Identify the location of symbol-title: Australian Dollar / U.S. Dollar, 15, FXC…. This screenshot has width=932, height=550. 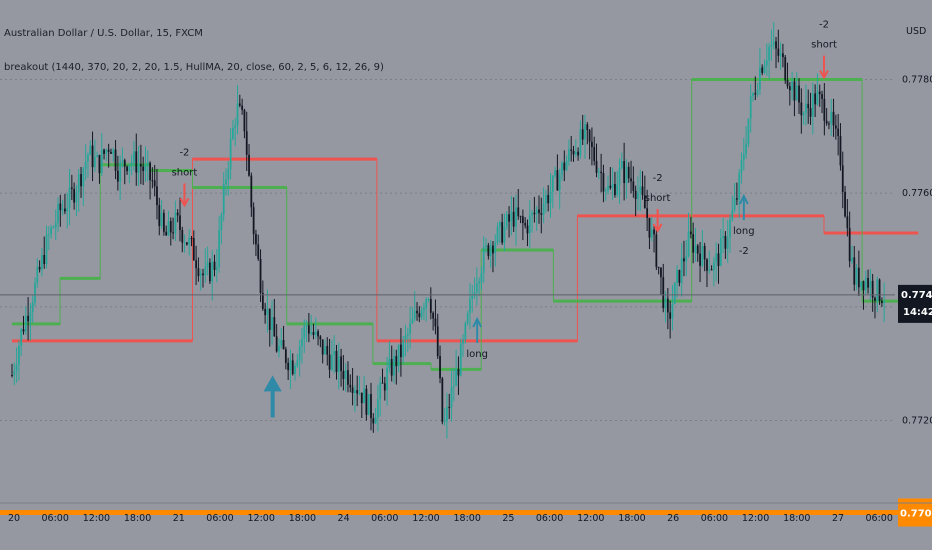
(103, 33).